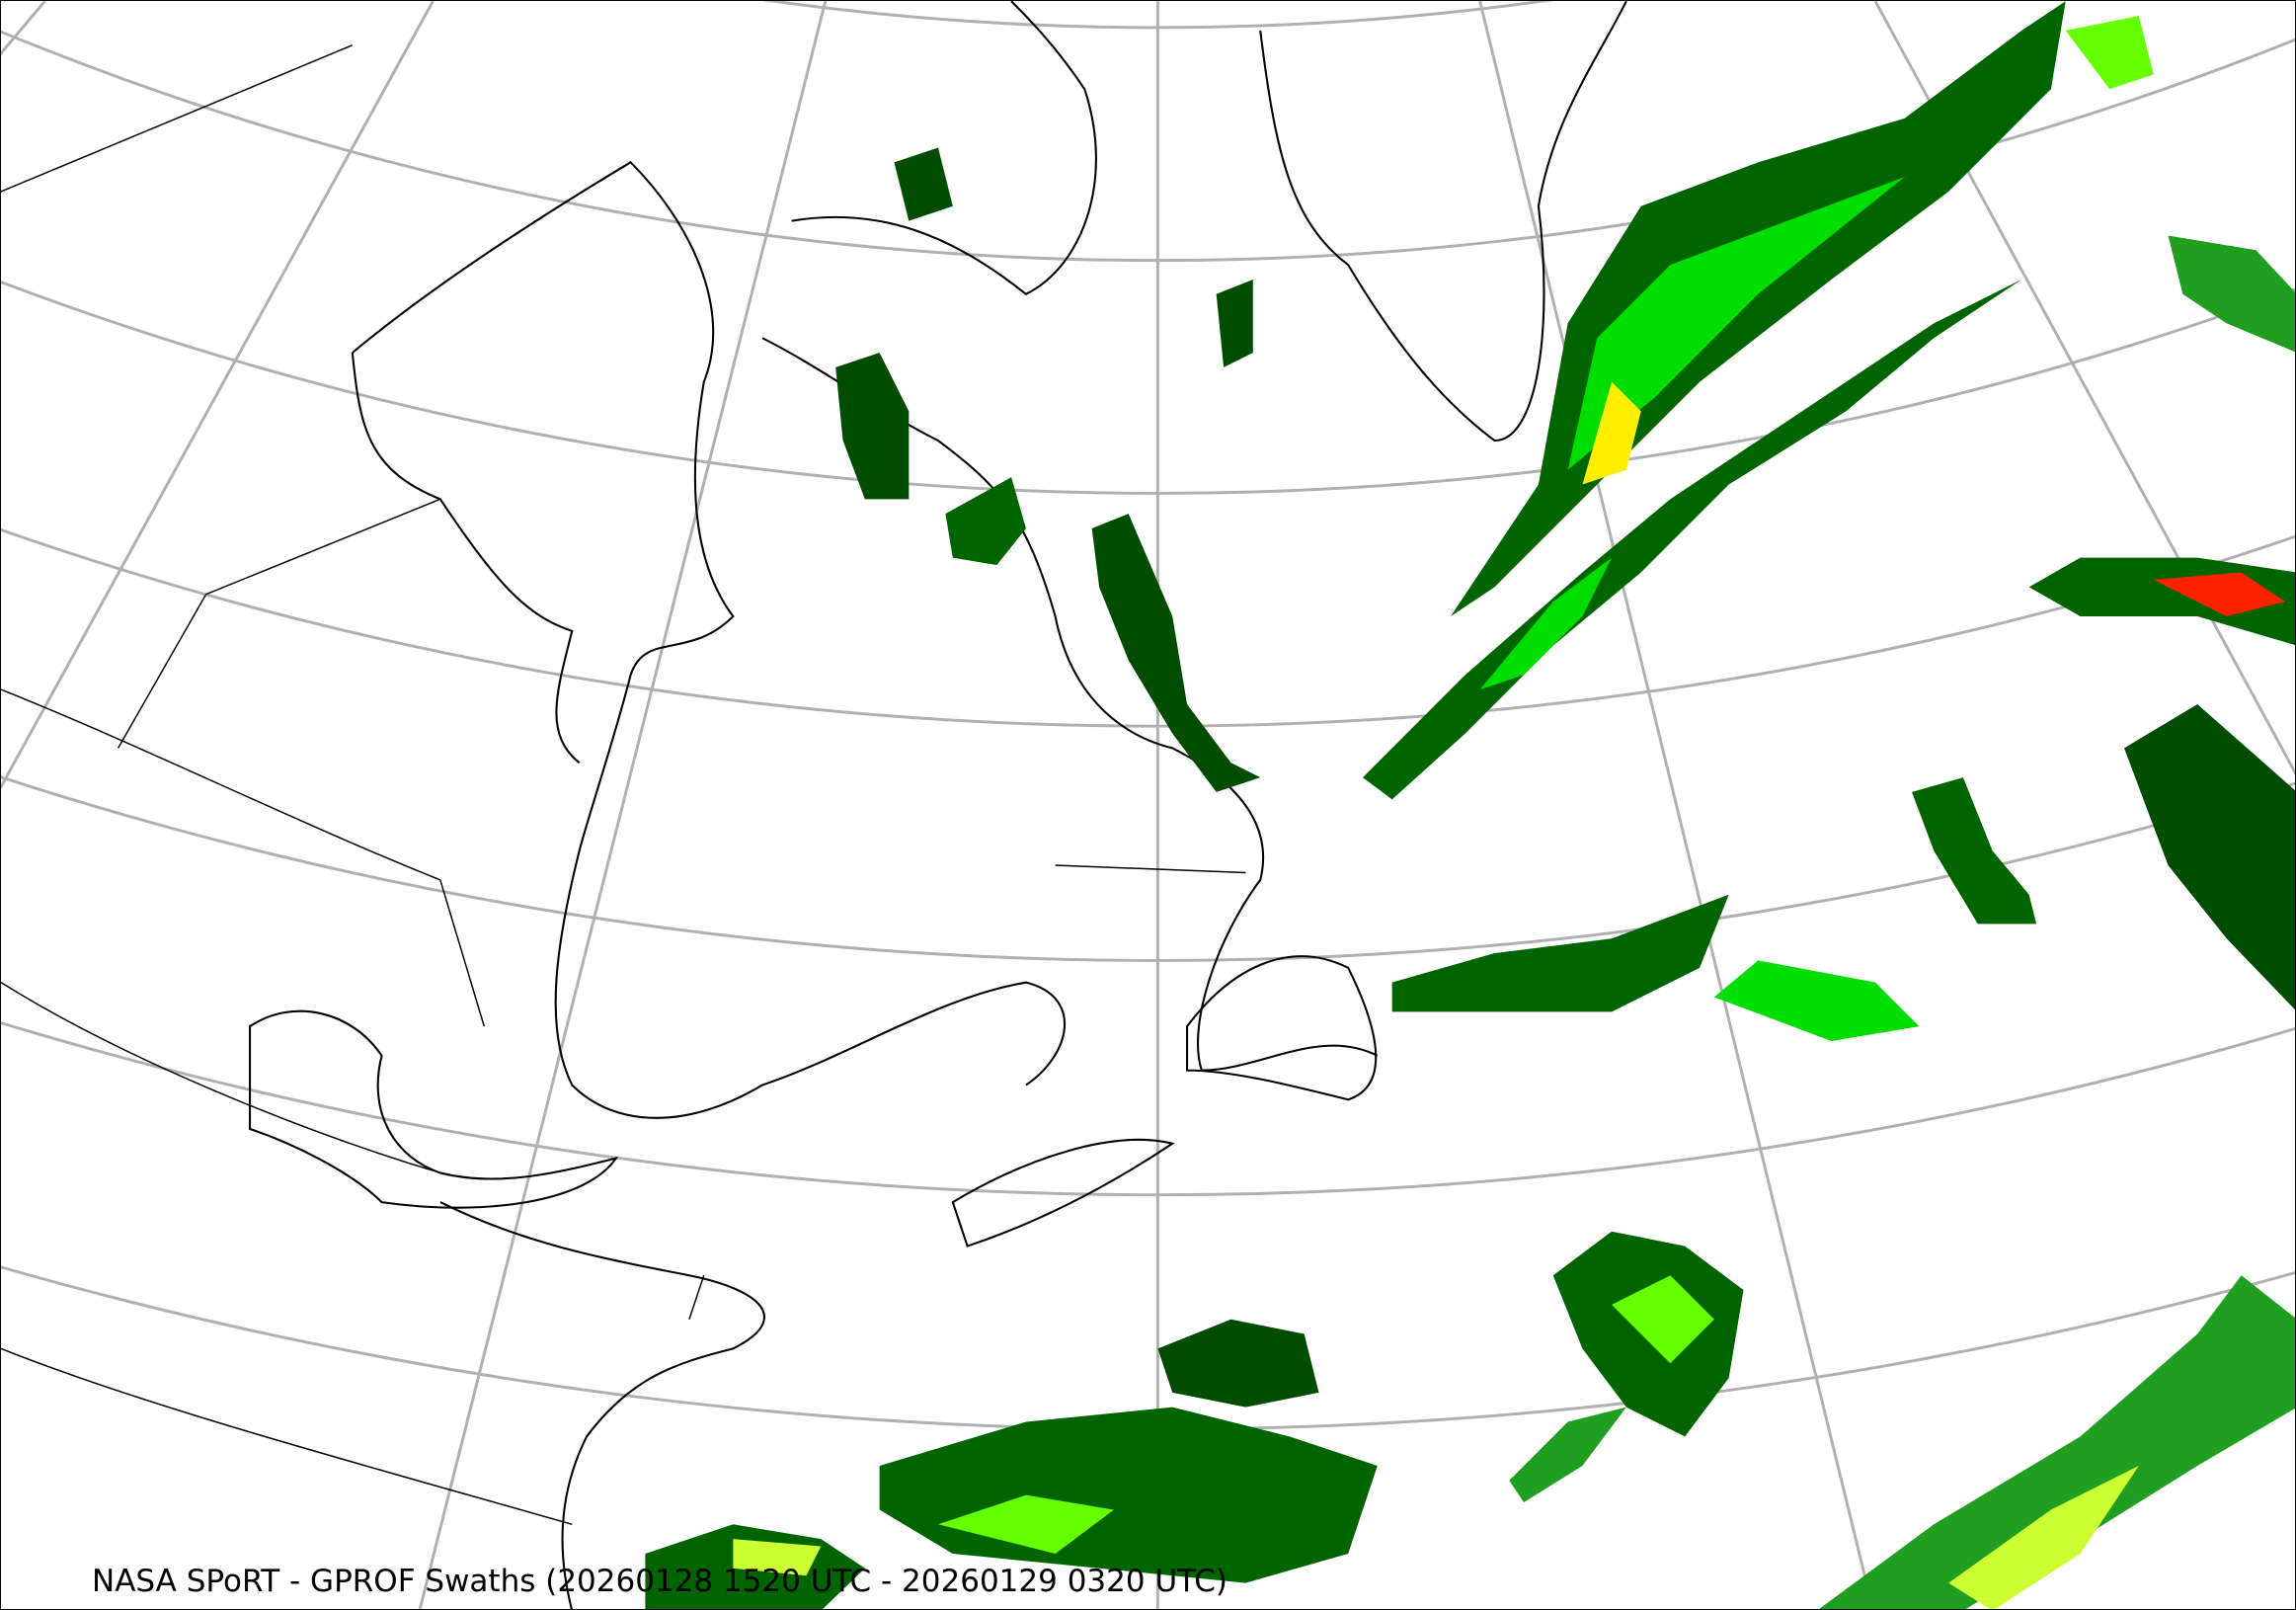 The width and height of the screenshot is (2296, 1610). What do you see at coordinates (466, 558) in the screenshot?
I see `hudson-bay-west` at bounding box center [466, 558].